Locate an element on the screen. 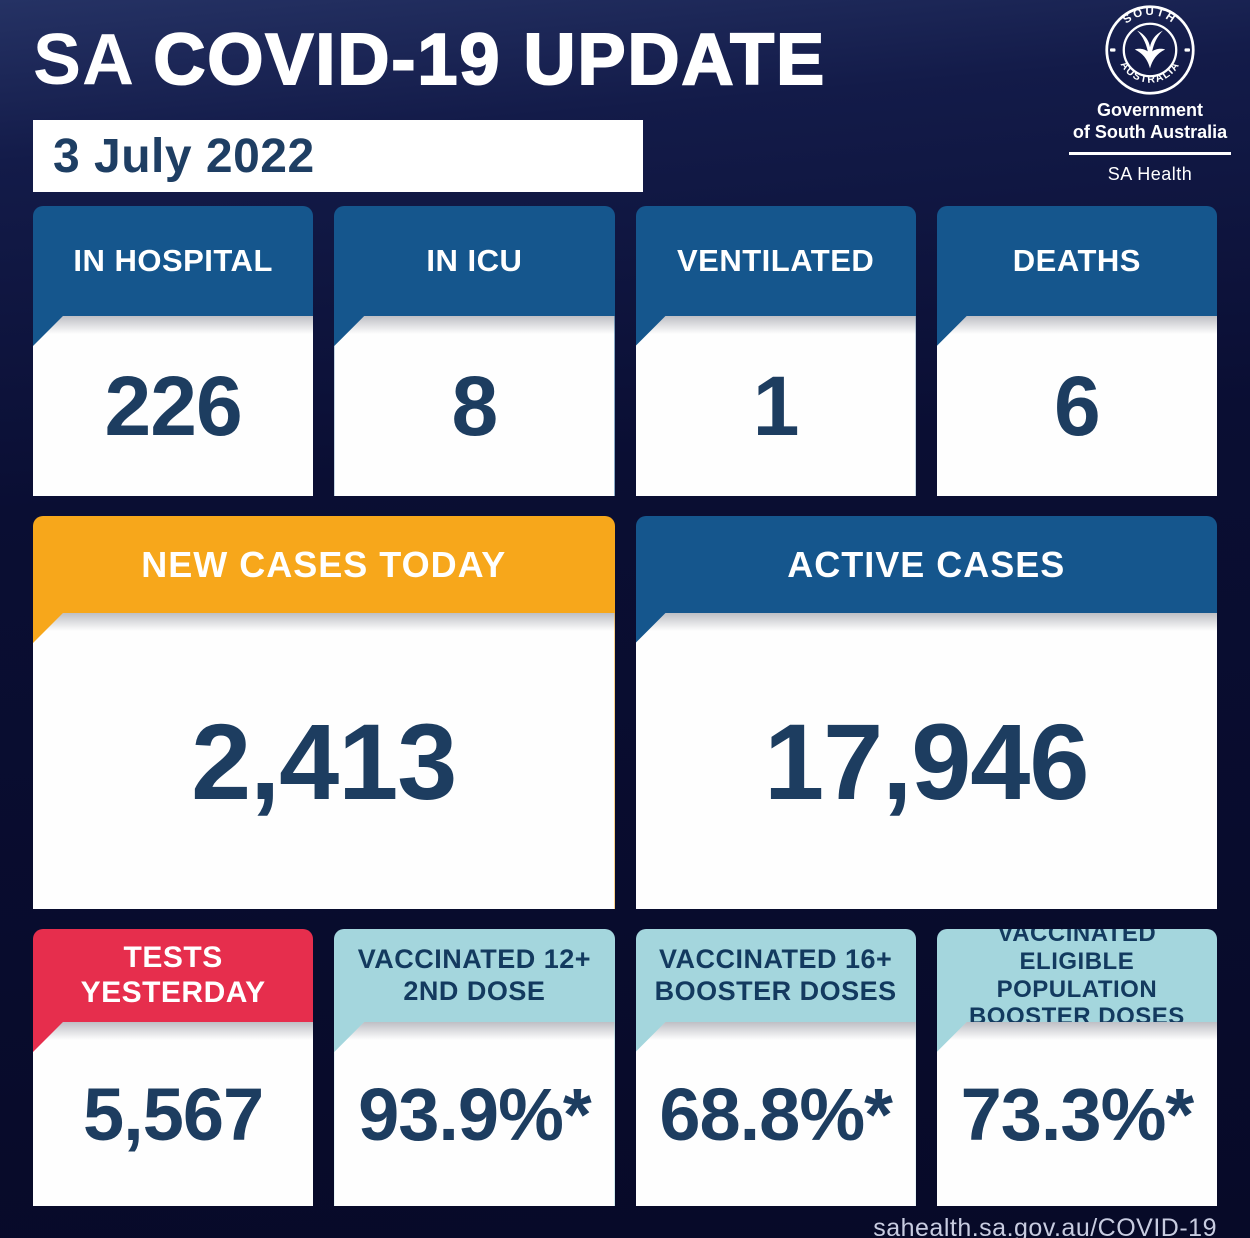  card-body: 73.3%* is located at coordinates (1076, 1114).